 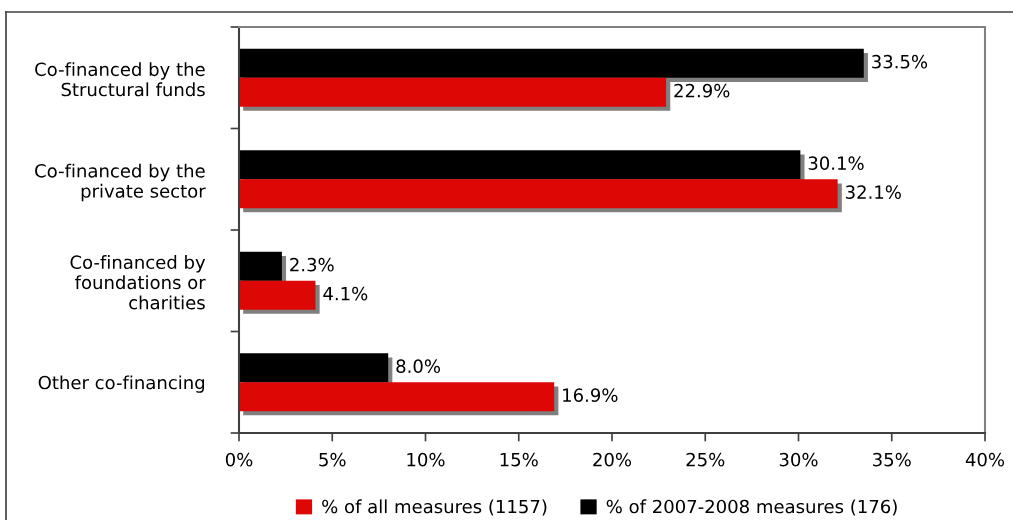 I want to click on y-tick-label: Co-financed by the private sector, so click(x=120, y=182).